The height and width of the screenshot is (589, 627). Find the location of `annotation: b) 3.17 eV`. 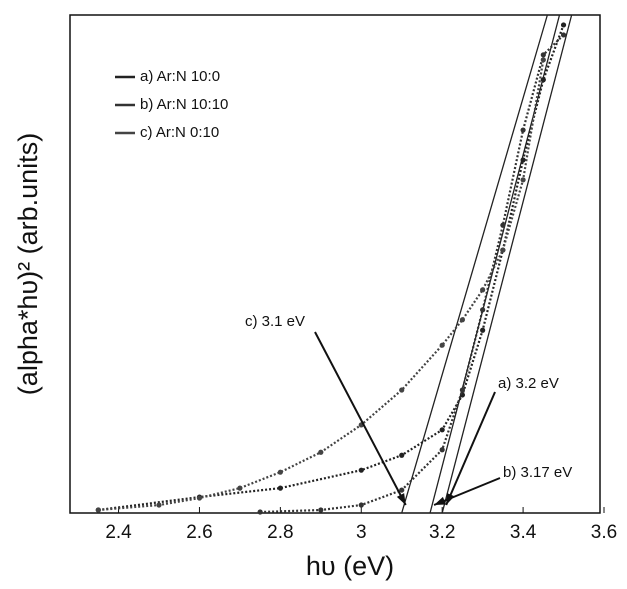

annotation: b) 3.17 eV is located at coordinates (537, 472).